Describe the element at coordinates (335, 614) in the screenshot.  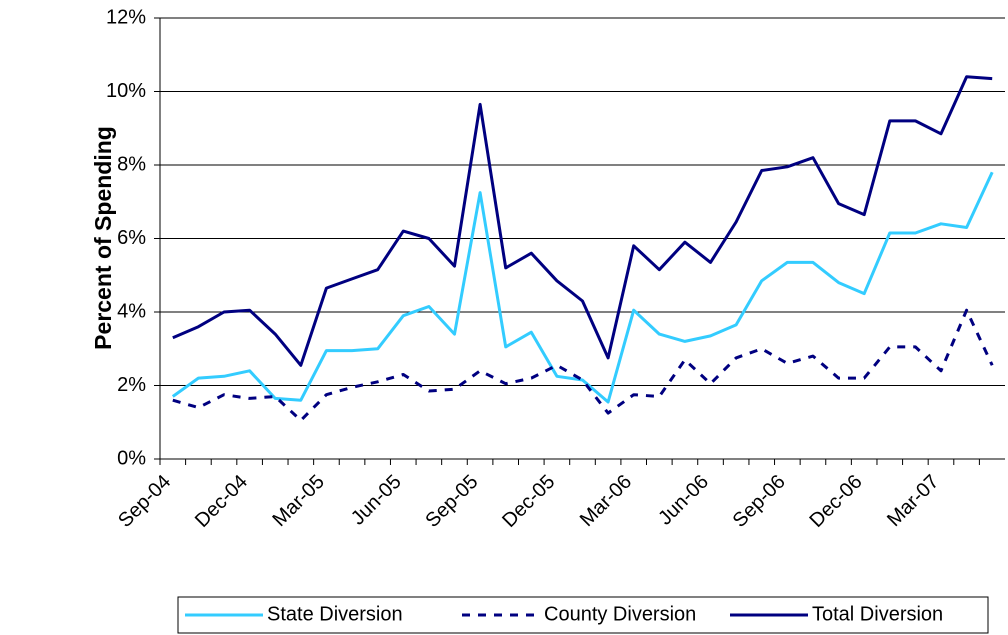
I see `legend-label: State Diversion` at that location.